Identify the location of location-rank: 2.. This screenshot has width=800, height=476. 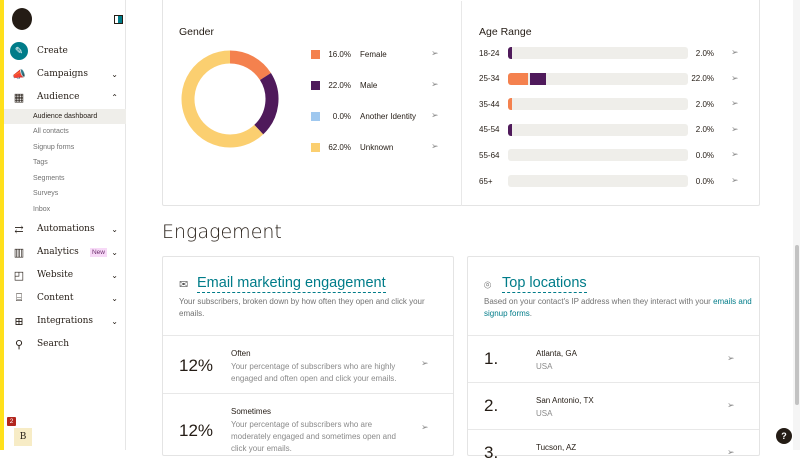
(491, 405).